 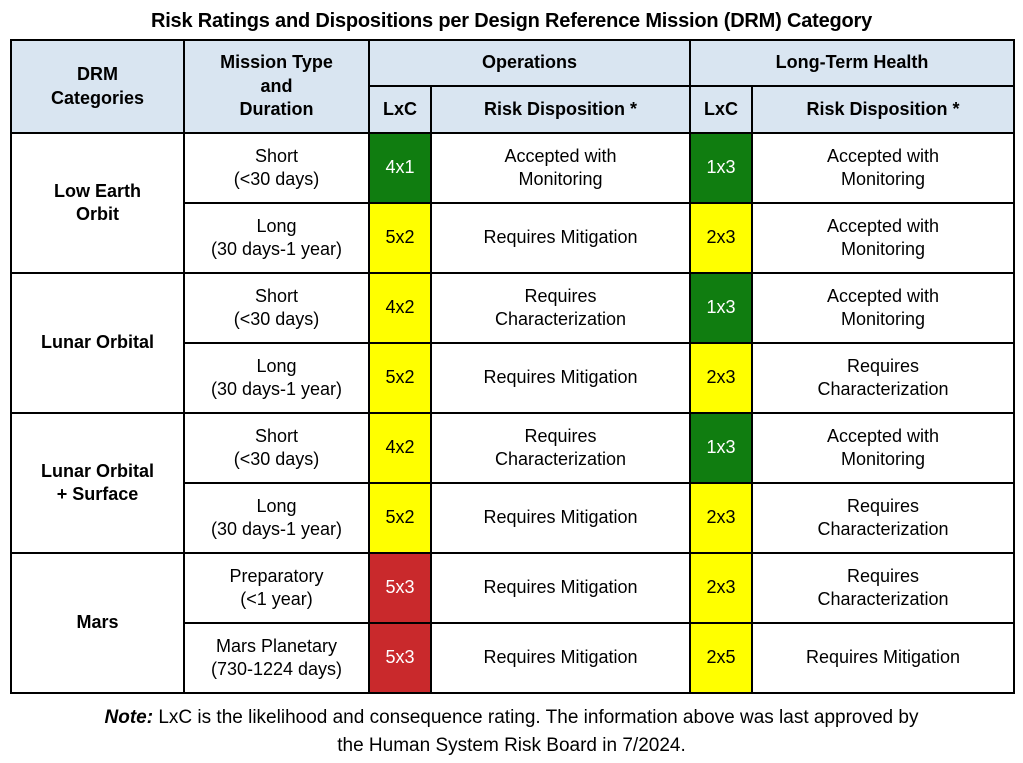 What do you see at coordinates (97, 483) in the screenshot?
I see `category-cell: Lunar Orbital + Surface` at bounding box center [97, 483].